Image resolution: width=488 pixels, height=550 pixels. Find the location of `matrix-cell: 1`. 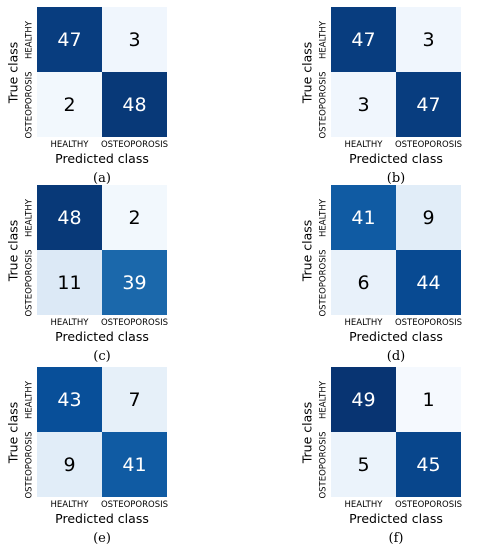

matrix-cell: 1 is located at coordinates (428, 399).